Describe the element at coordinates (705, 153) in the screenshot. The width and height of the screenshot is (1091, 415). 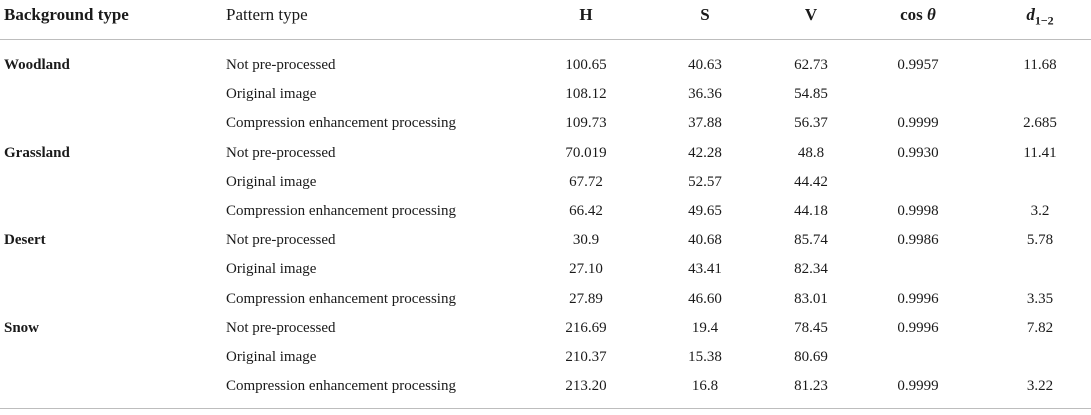
I see `s-value-cell: 42.28` at that location.